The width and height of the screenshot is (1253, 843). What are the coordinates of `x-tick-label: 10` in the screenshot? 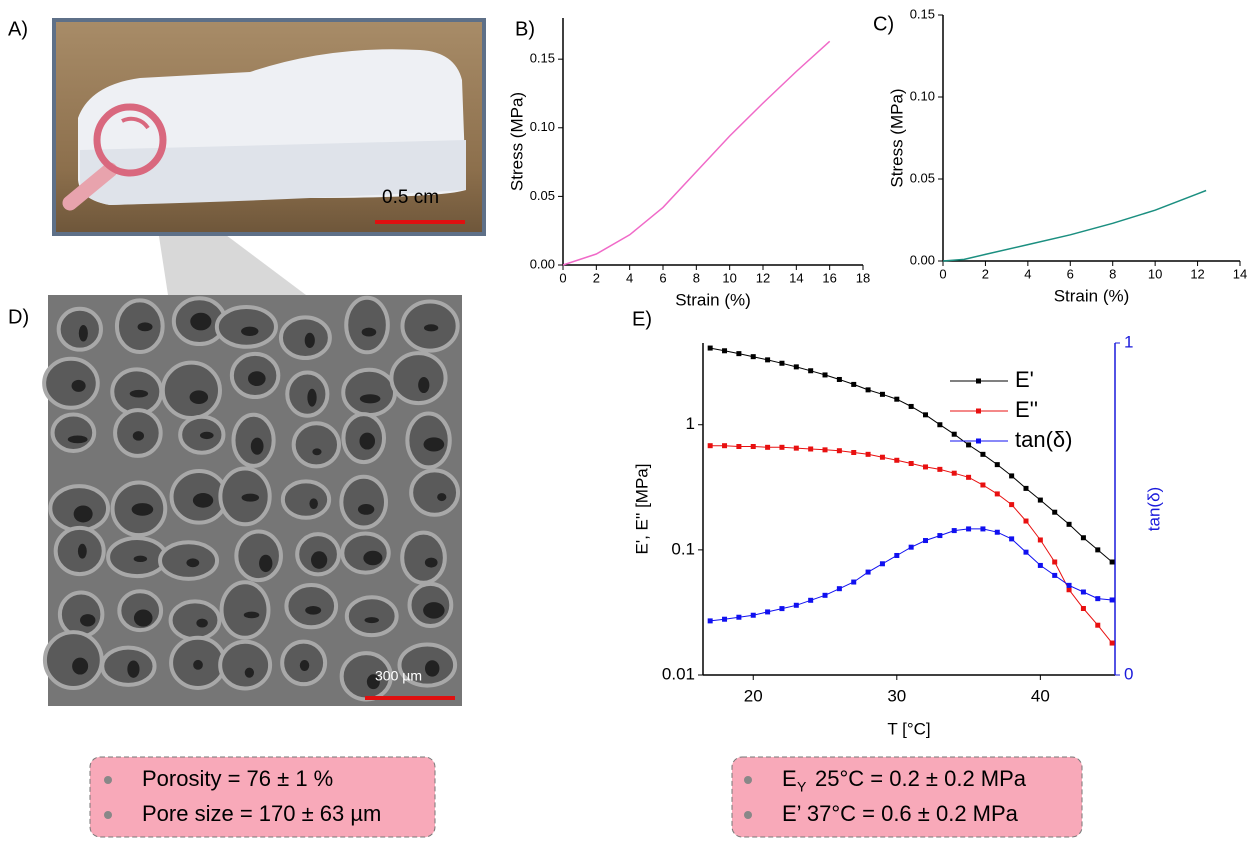 It's located at (729, 277).